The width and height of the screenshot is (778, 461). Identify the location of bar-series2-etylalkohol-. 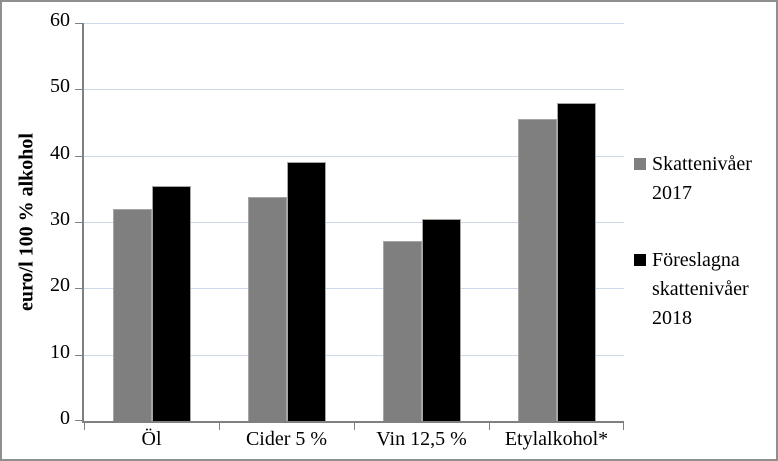
(576, 262).